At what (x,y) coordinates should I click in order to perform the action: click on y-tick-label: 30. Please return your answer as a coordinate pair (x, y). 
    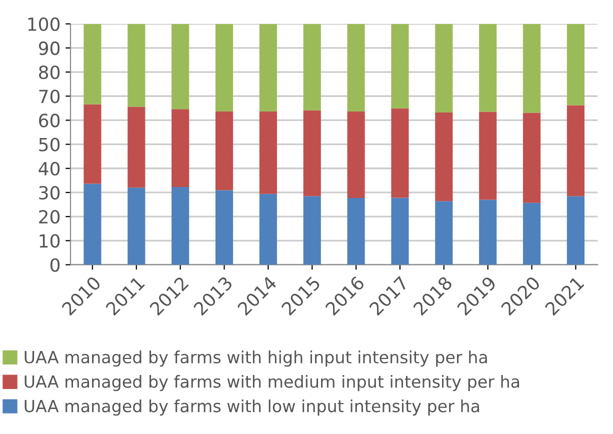
    Looking at the image, I should click on (49, 193).